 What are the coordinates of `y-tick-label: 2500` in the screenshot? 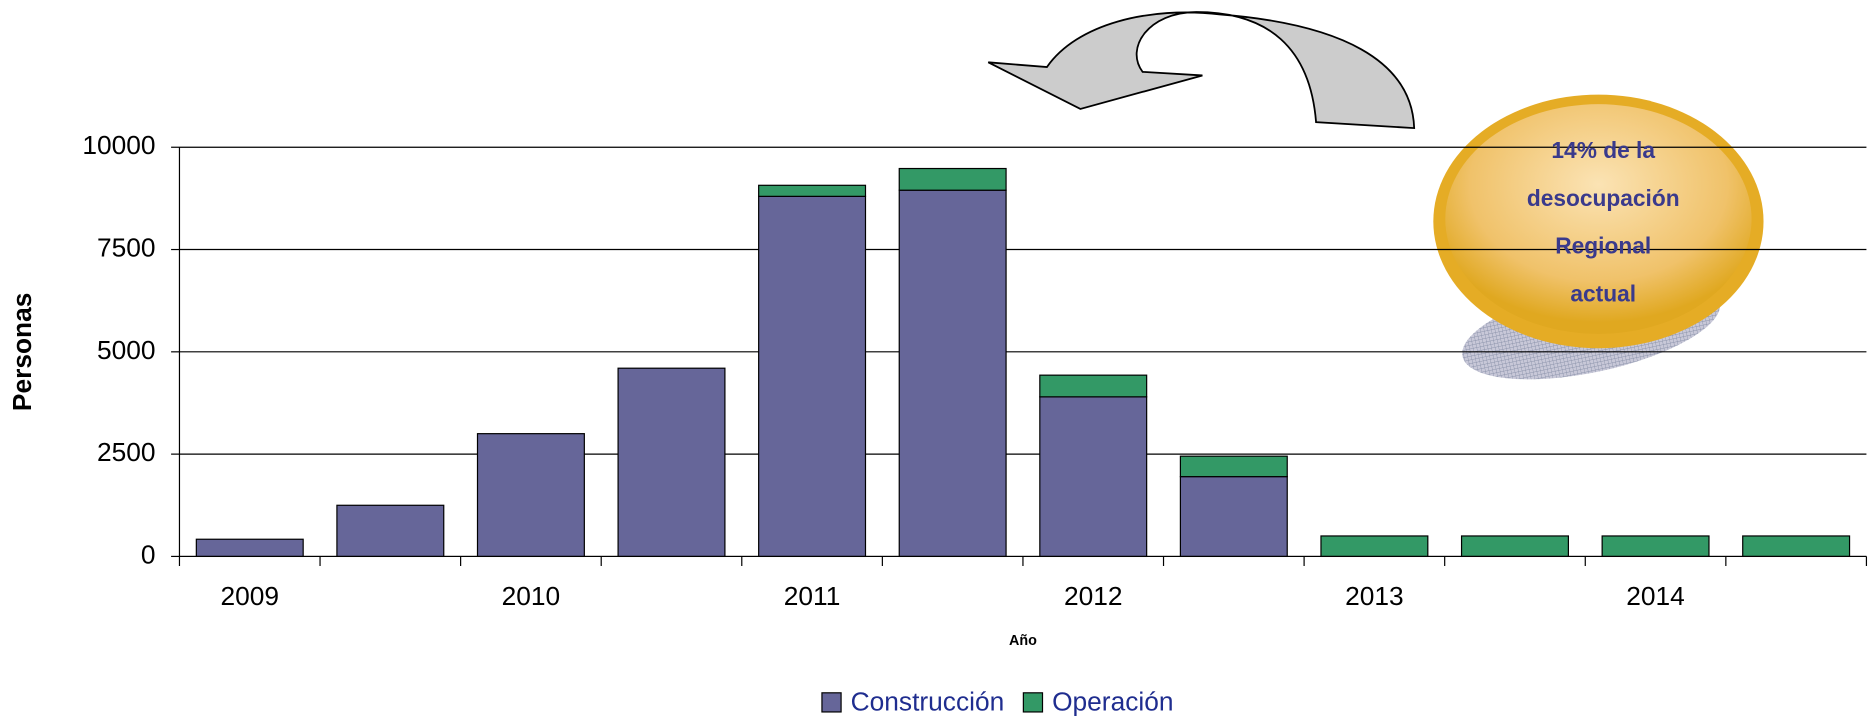 It's located at (126, 452).